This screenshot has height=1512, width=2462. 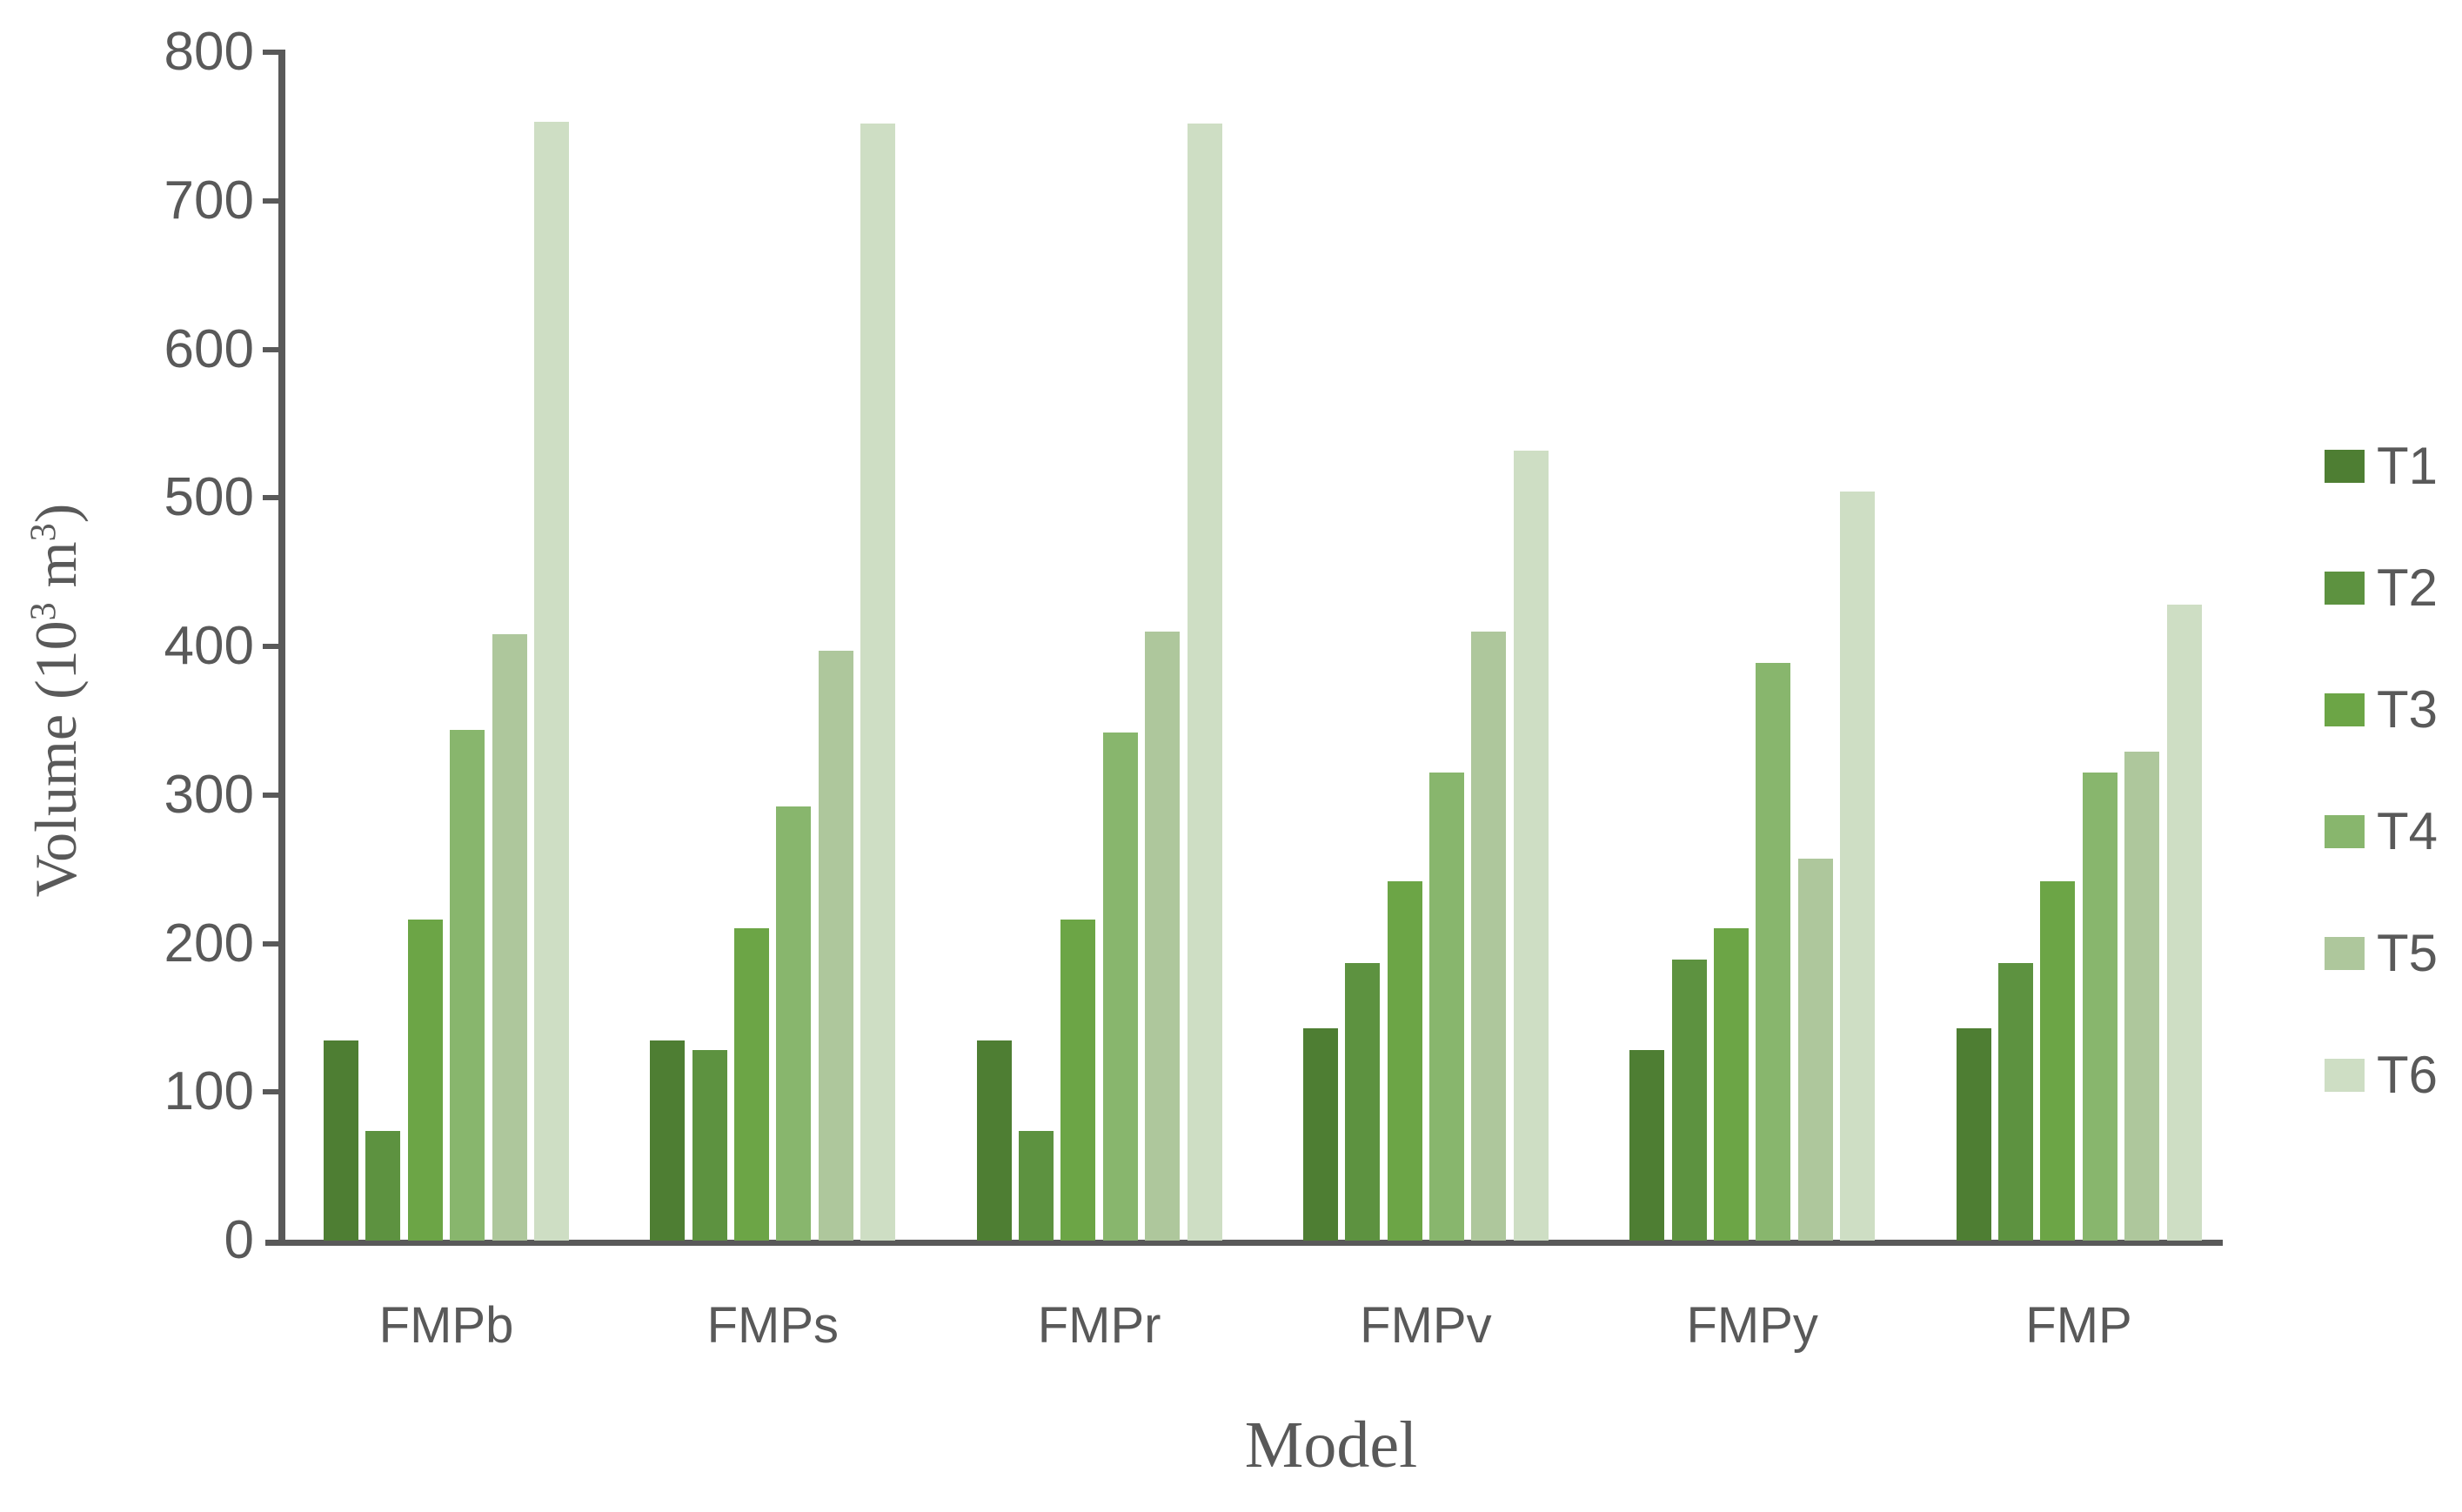 I want to click on bar-FMPr-T2, so click(x=1036, y=1186).